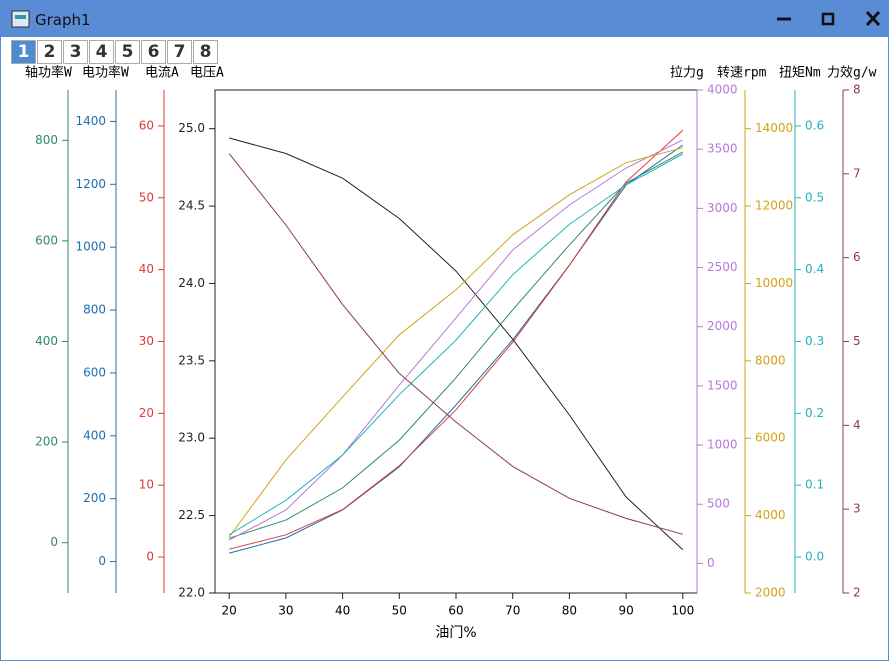 This screenshot has height=661, width=889. I want to click on y-tick-label: 0.5, so click(814, 197).